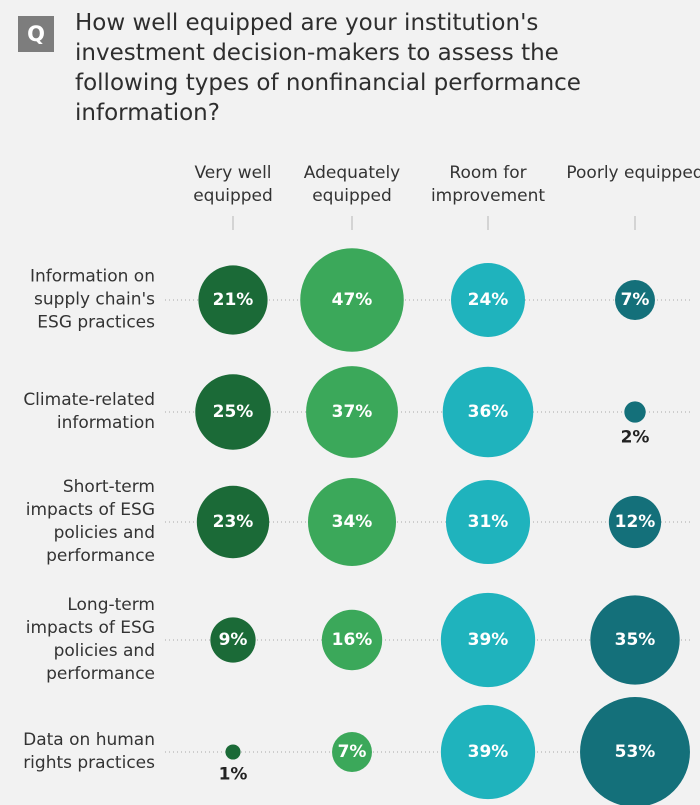  Describe the element at coordinates (233, 775) in the screenshot. I see `value-label: 1%` at that location.